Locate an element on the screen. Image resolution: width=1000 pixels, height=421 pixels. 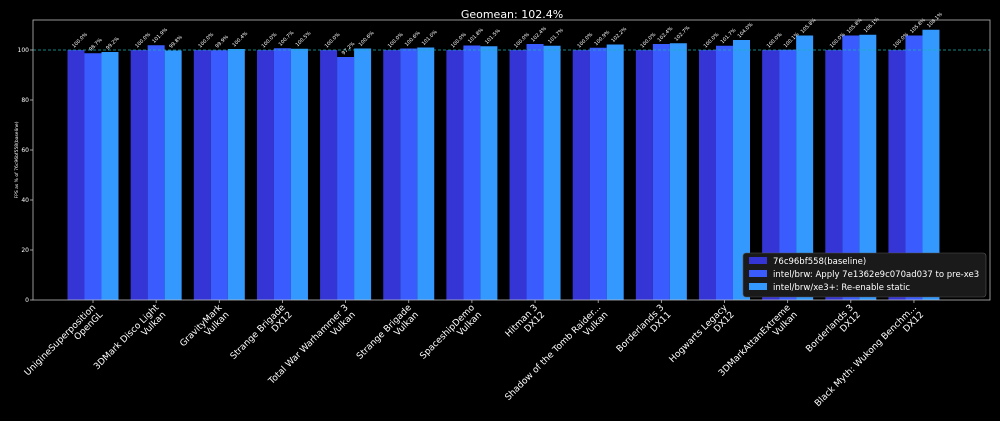
x-tick-label: 3DMark Disco LightVulkan is located at coordinates (130, 341).